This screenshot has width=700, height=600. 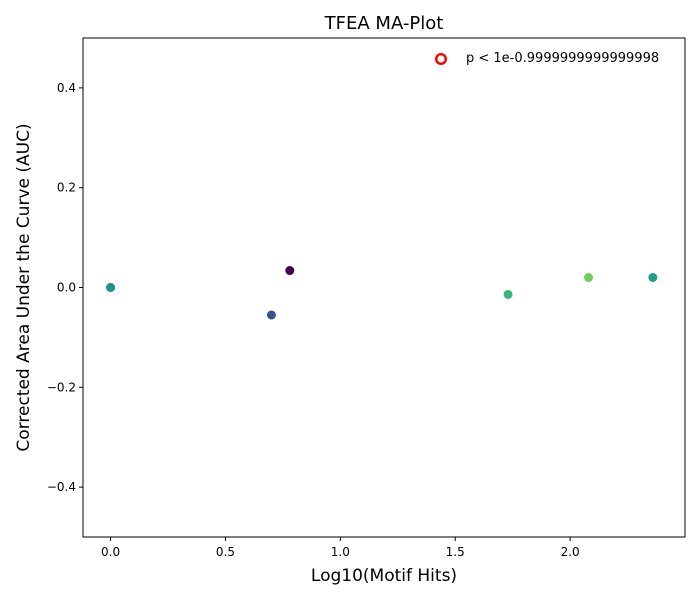 I want to click on y-tick-label: −0.4, so click(x=61, y=487).